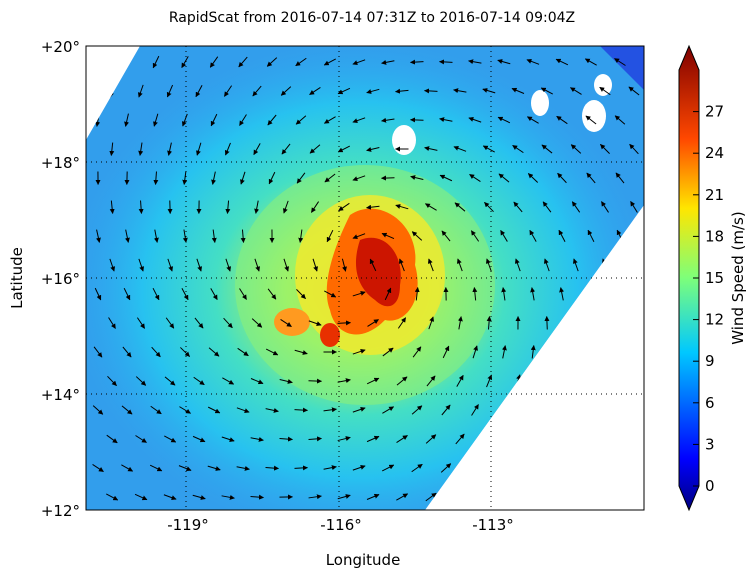 Image resolution: width=755 pixels, height=578 pixels. I want to click on y-tick-label: +16°, so click(60, 279).